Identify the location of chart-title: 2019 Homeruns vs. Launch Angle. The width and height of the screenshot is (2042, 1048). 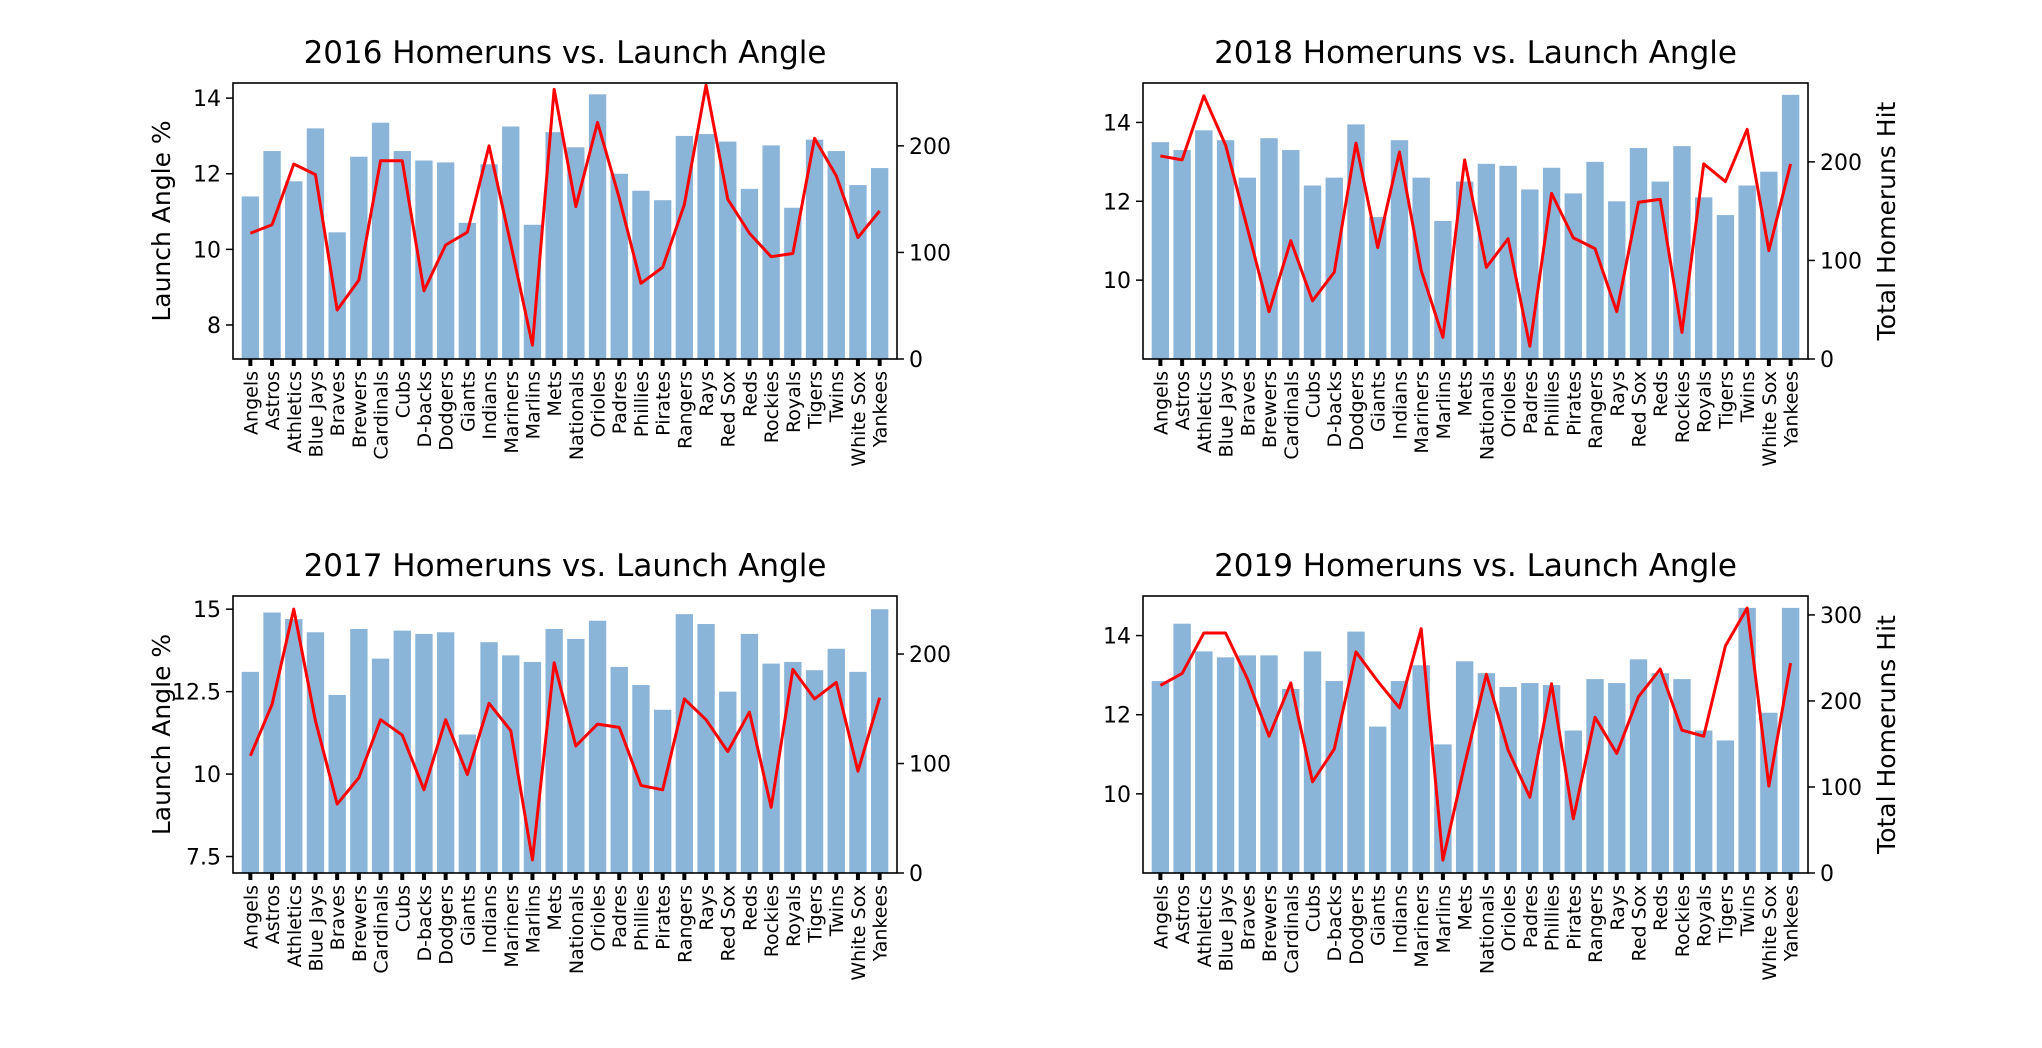
(1475, 566).